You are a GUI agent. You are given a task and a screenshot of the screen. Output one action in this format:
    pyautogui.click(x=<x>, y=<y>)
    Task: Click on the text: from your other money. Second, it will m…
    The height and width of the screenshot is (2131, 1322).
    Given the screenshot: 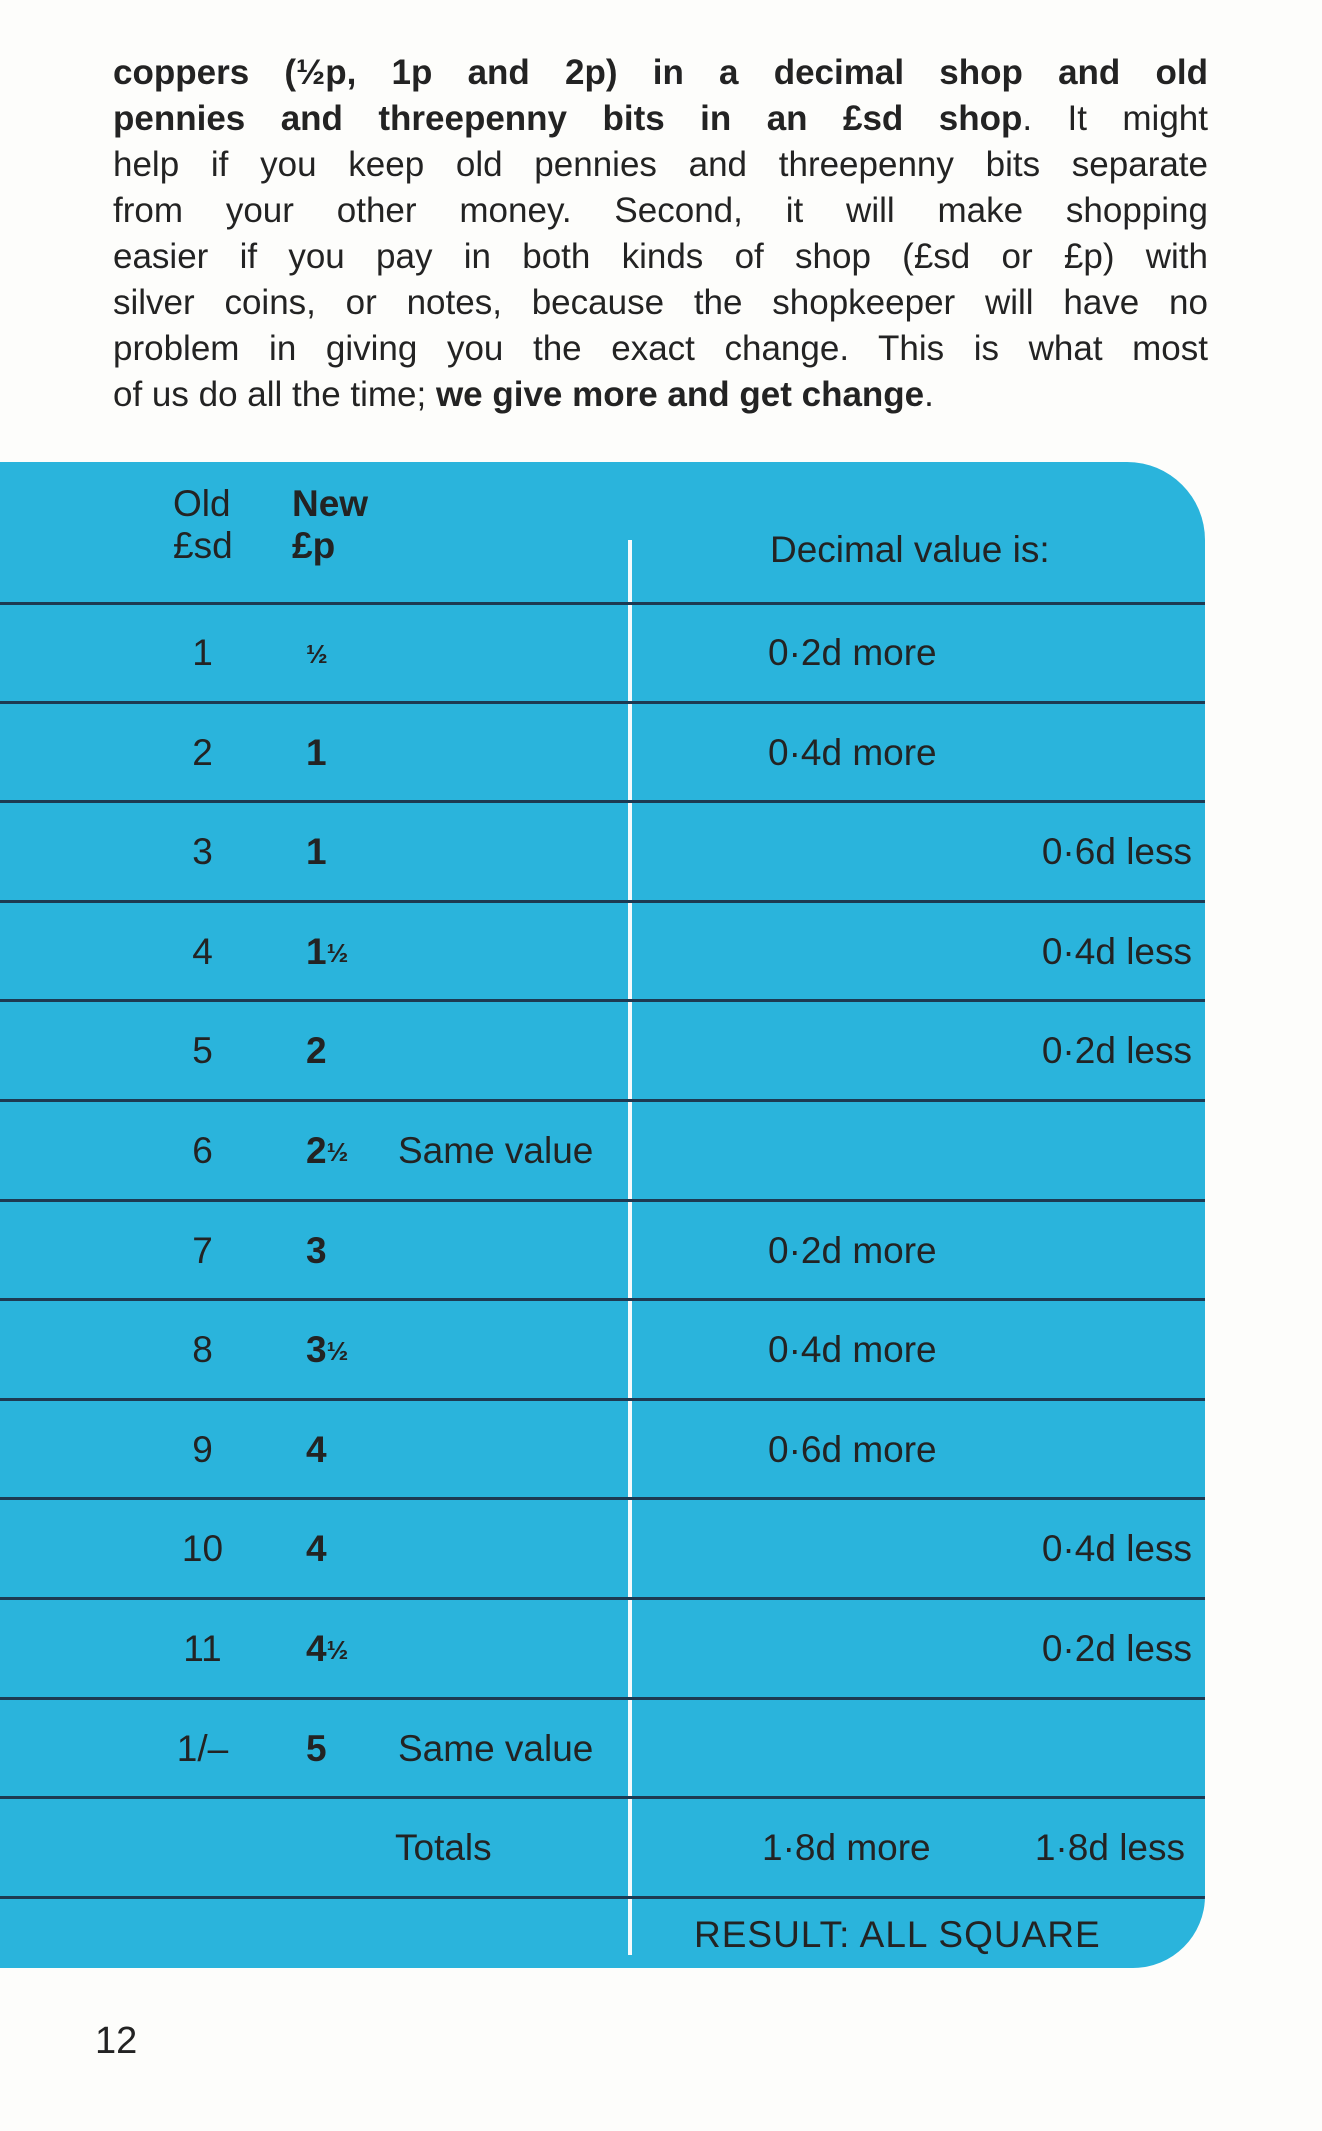 What is the action you would take?
    pyautogui.click(x=660, y=210)
    